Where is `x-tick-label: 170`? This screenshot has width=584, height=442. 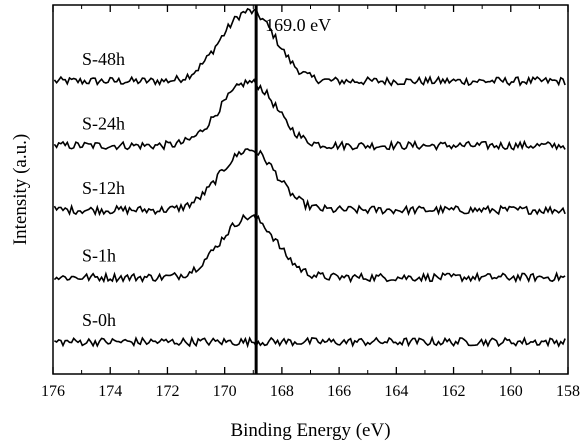
x-tick-label: 170 is located at coordinates (225, 391).